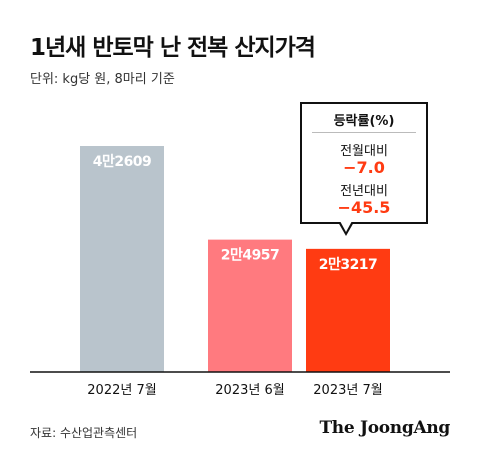  What do you see at coordinates (364, 191) in the screenshot?
I see `yoy-label: 전년대비` at bounding box center [364, 191].